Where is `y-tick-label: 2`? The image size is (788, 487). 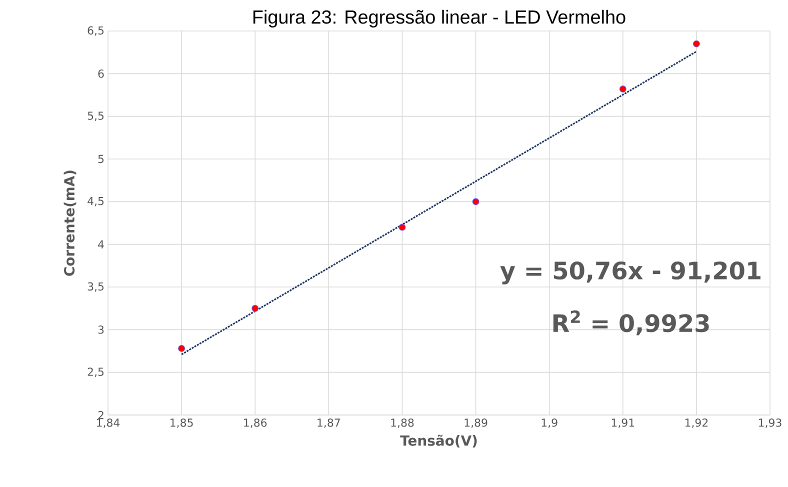 y-tick-label: 2 is located at coordinates (101, 415).